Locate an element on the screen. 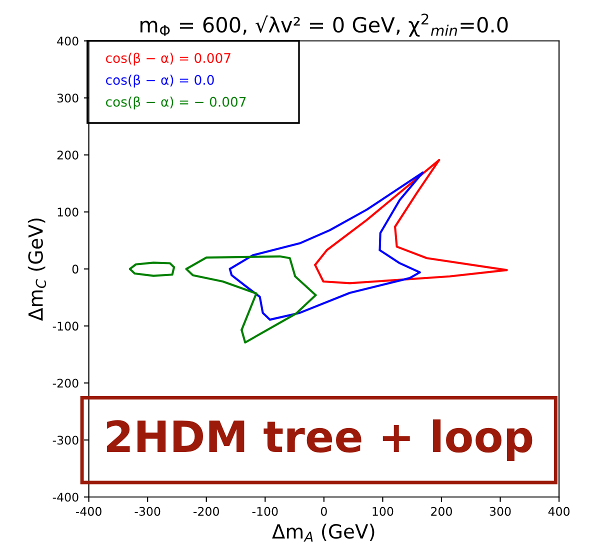  y-tick-label: 200 is located at coordinates (67, 155).